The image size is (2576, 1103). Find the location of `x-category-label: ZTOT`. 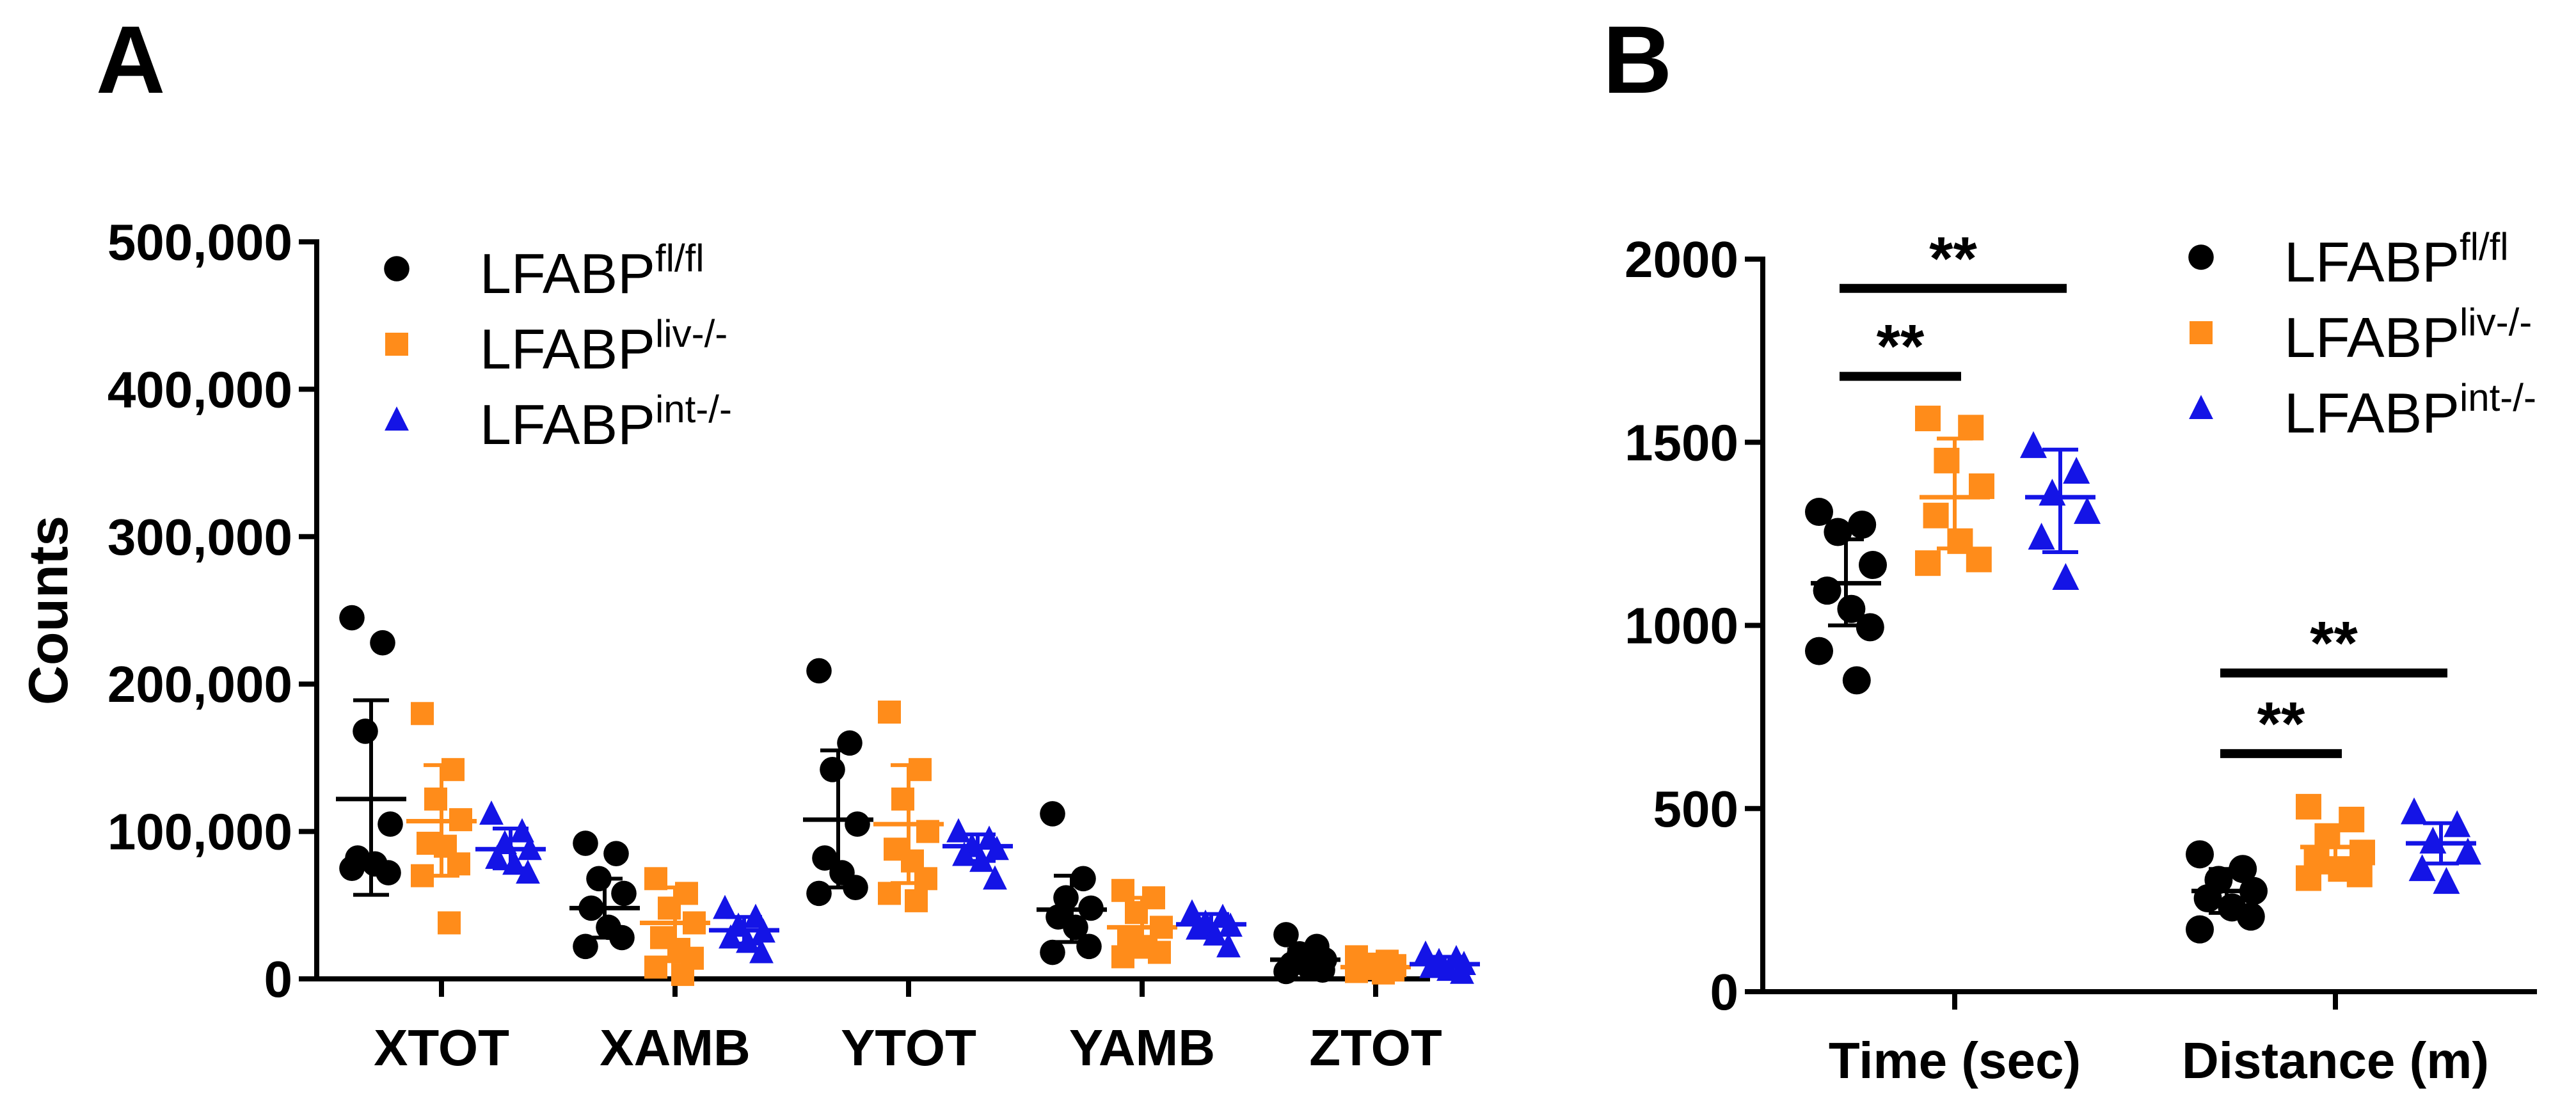

x-category-label: ZTOT is located at coordinates (1376, 1047).